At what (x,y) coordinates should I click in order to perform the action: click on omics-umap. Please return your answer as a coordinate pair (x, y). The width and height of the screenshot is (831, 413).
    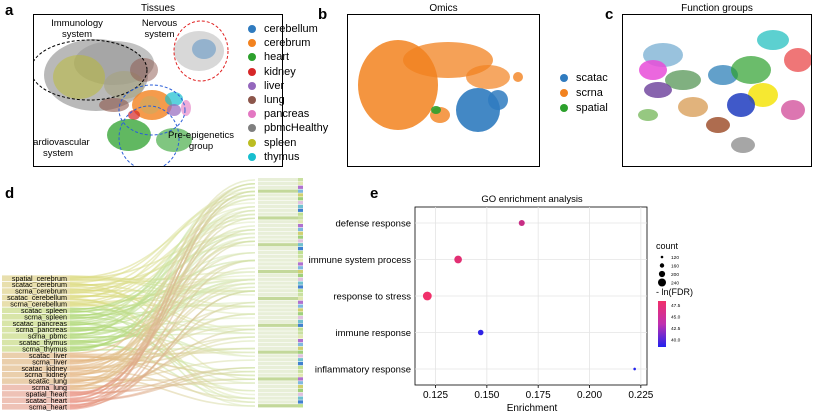
    Looking at the image, I should click on (440, 86).